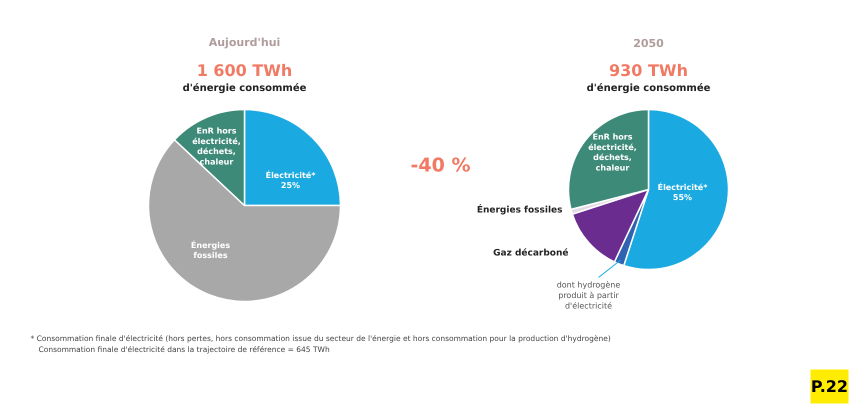 This screenshot has height=405, width=858. What do you see at coordinates (588, 295) in the screenshot?
I see `slice-label: dont hydrogène produit à partir d'électricité` at bounding box center [588, 295].